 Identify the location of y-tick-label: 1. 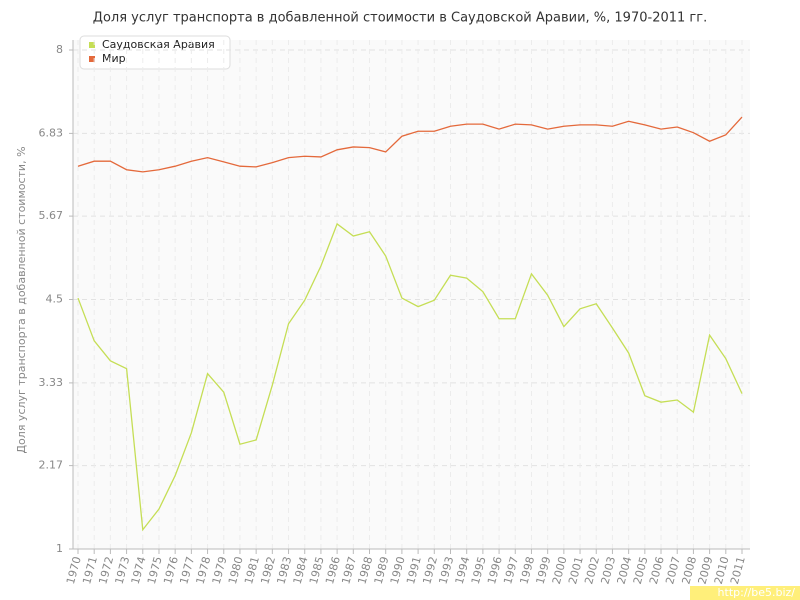
(59, 548).